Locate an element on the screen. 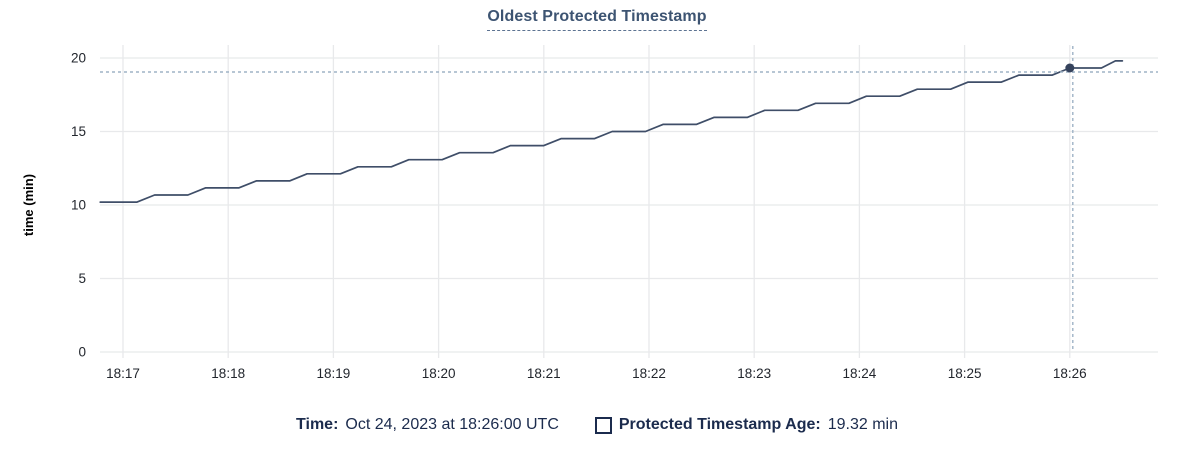 The height and width of the screenshot is (466, 1194). x-tick-label: 18:23 is located at coordinates (754, 373).